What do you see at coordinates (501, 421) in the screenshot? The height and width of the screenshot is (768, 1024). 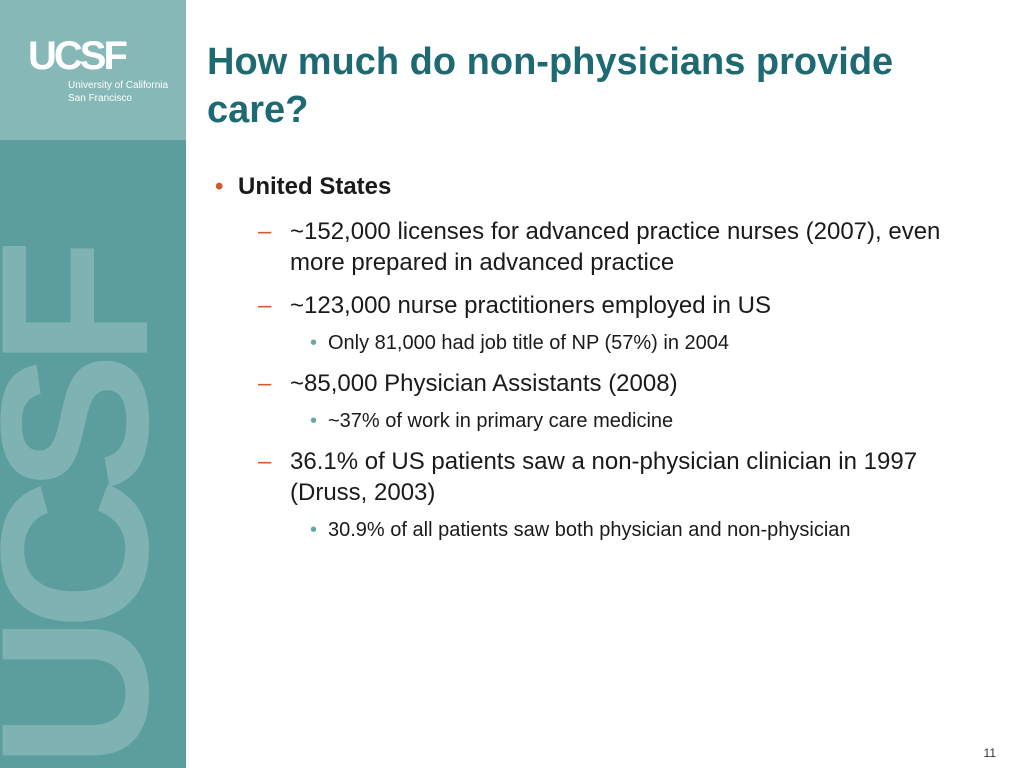 I see `bullet-text: ~37% of work in primary care medicine` at bounding box center [501, 421].